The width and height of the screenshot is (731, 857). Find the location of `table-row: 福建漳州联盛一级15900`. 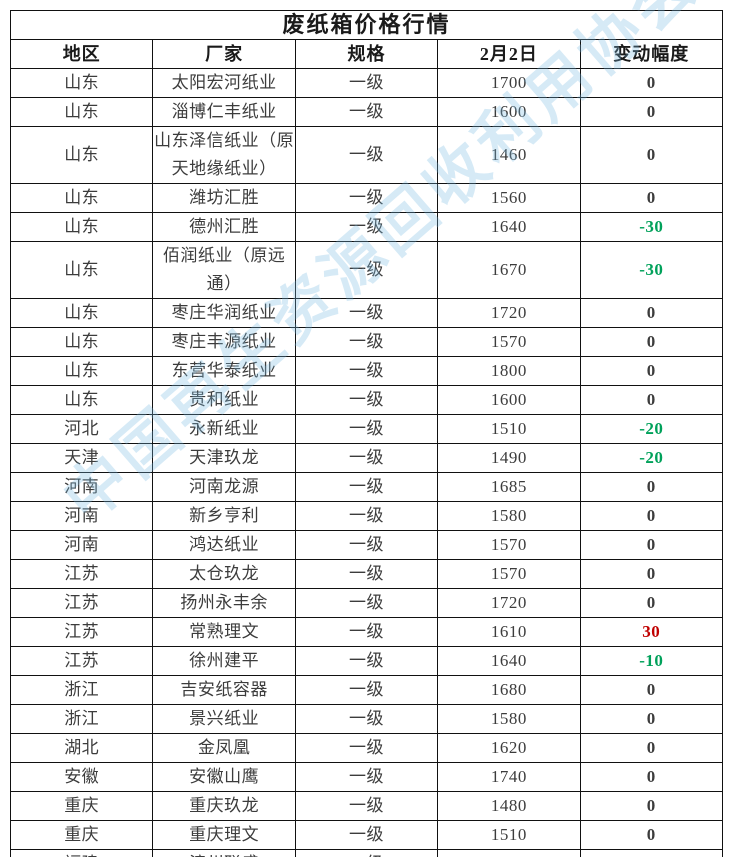

table-row: 福建漳州联盛一级15900 is located at coordinates (366, 853).